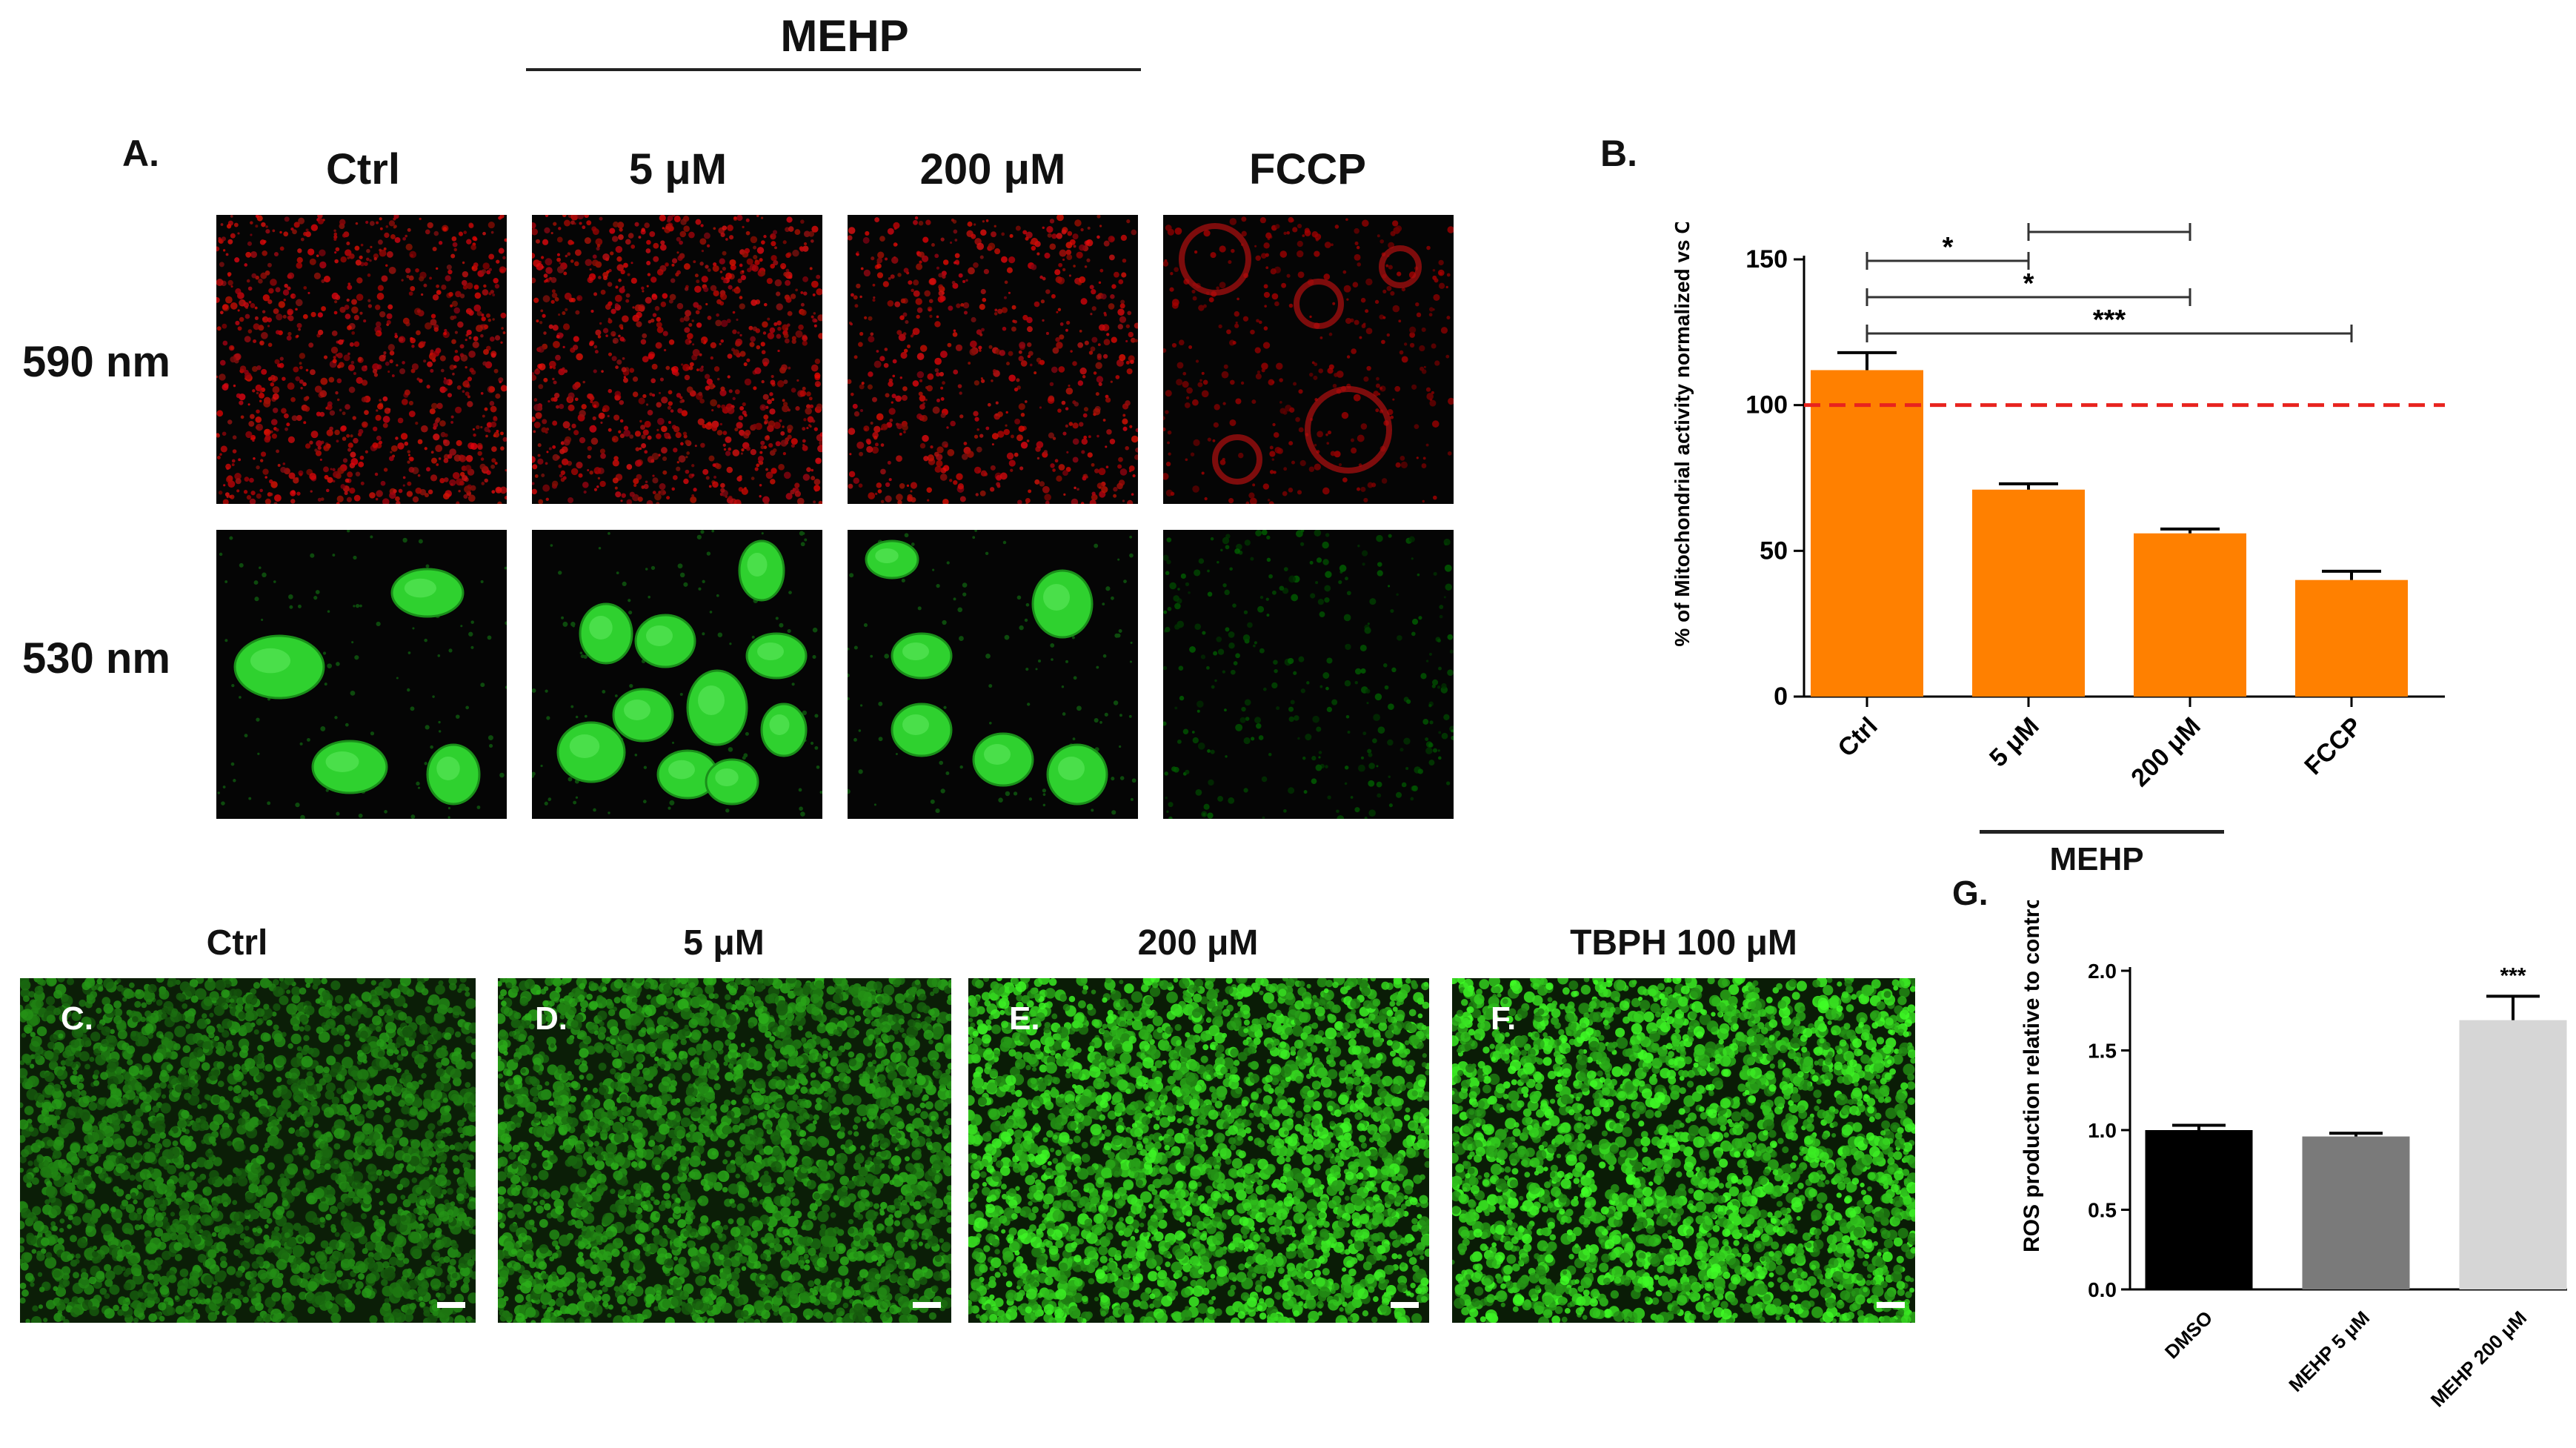 This screenshot has height=1448, width=2576. Describe the element at coordinates (363, 169) in the screenshot. I see `panel-a-col-ctrl: Ctrl` at that location.